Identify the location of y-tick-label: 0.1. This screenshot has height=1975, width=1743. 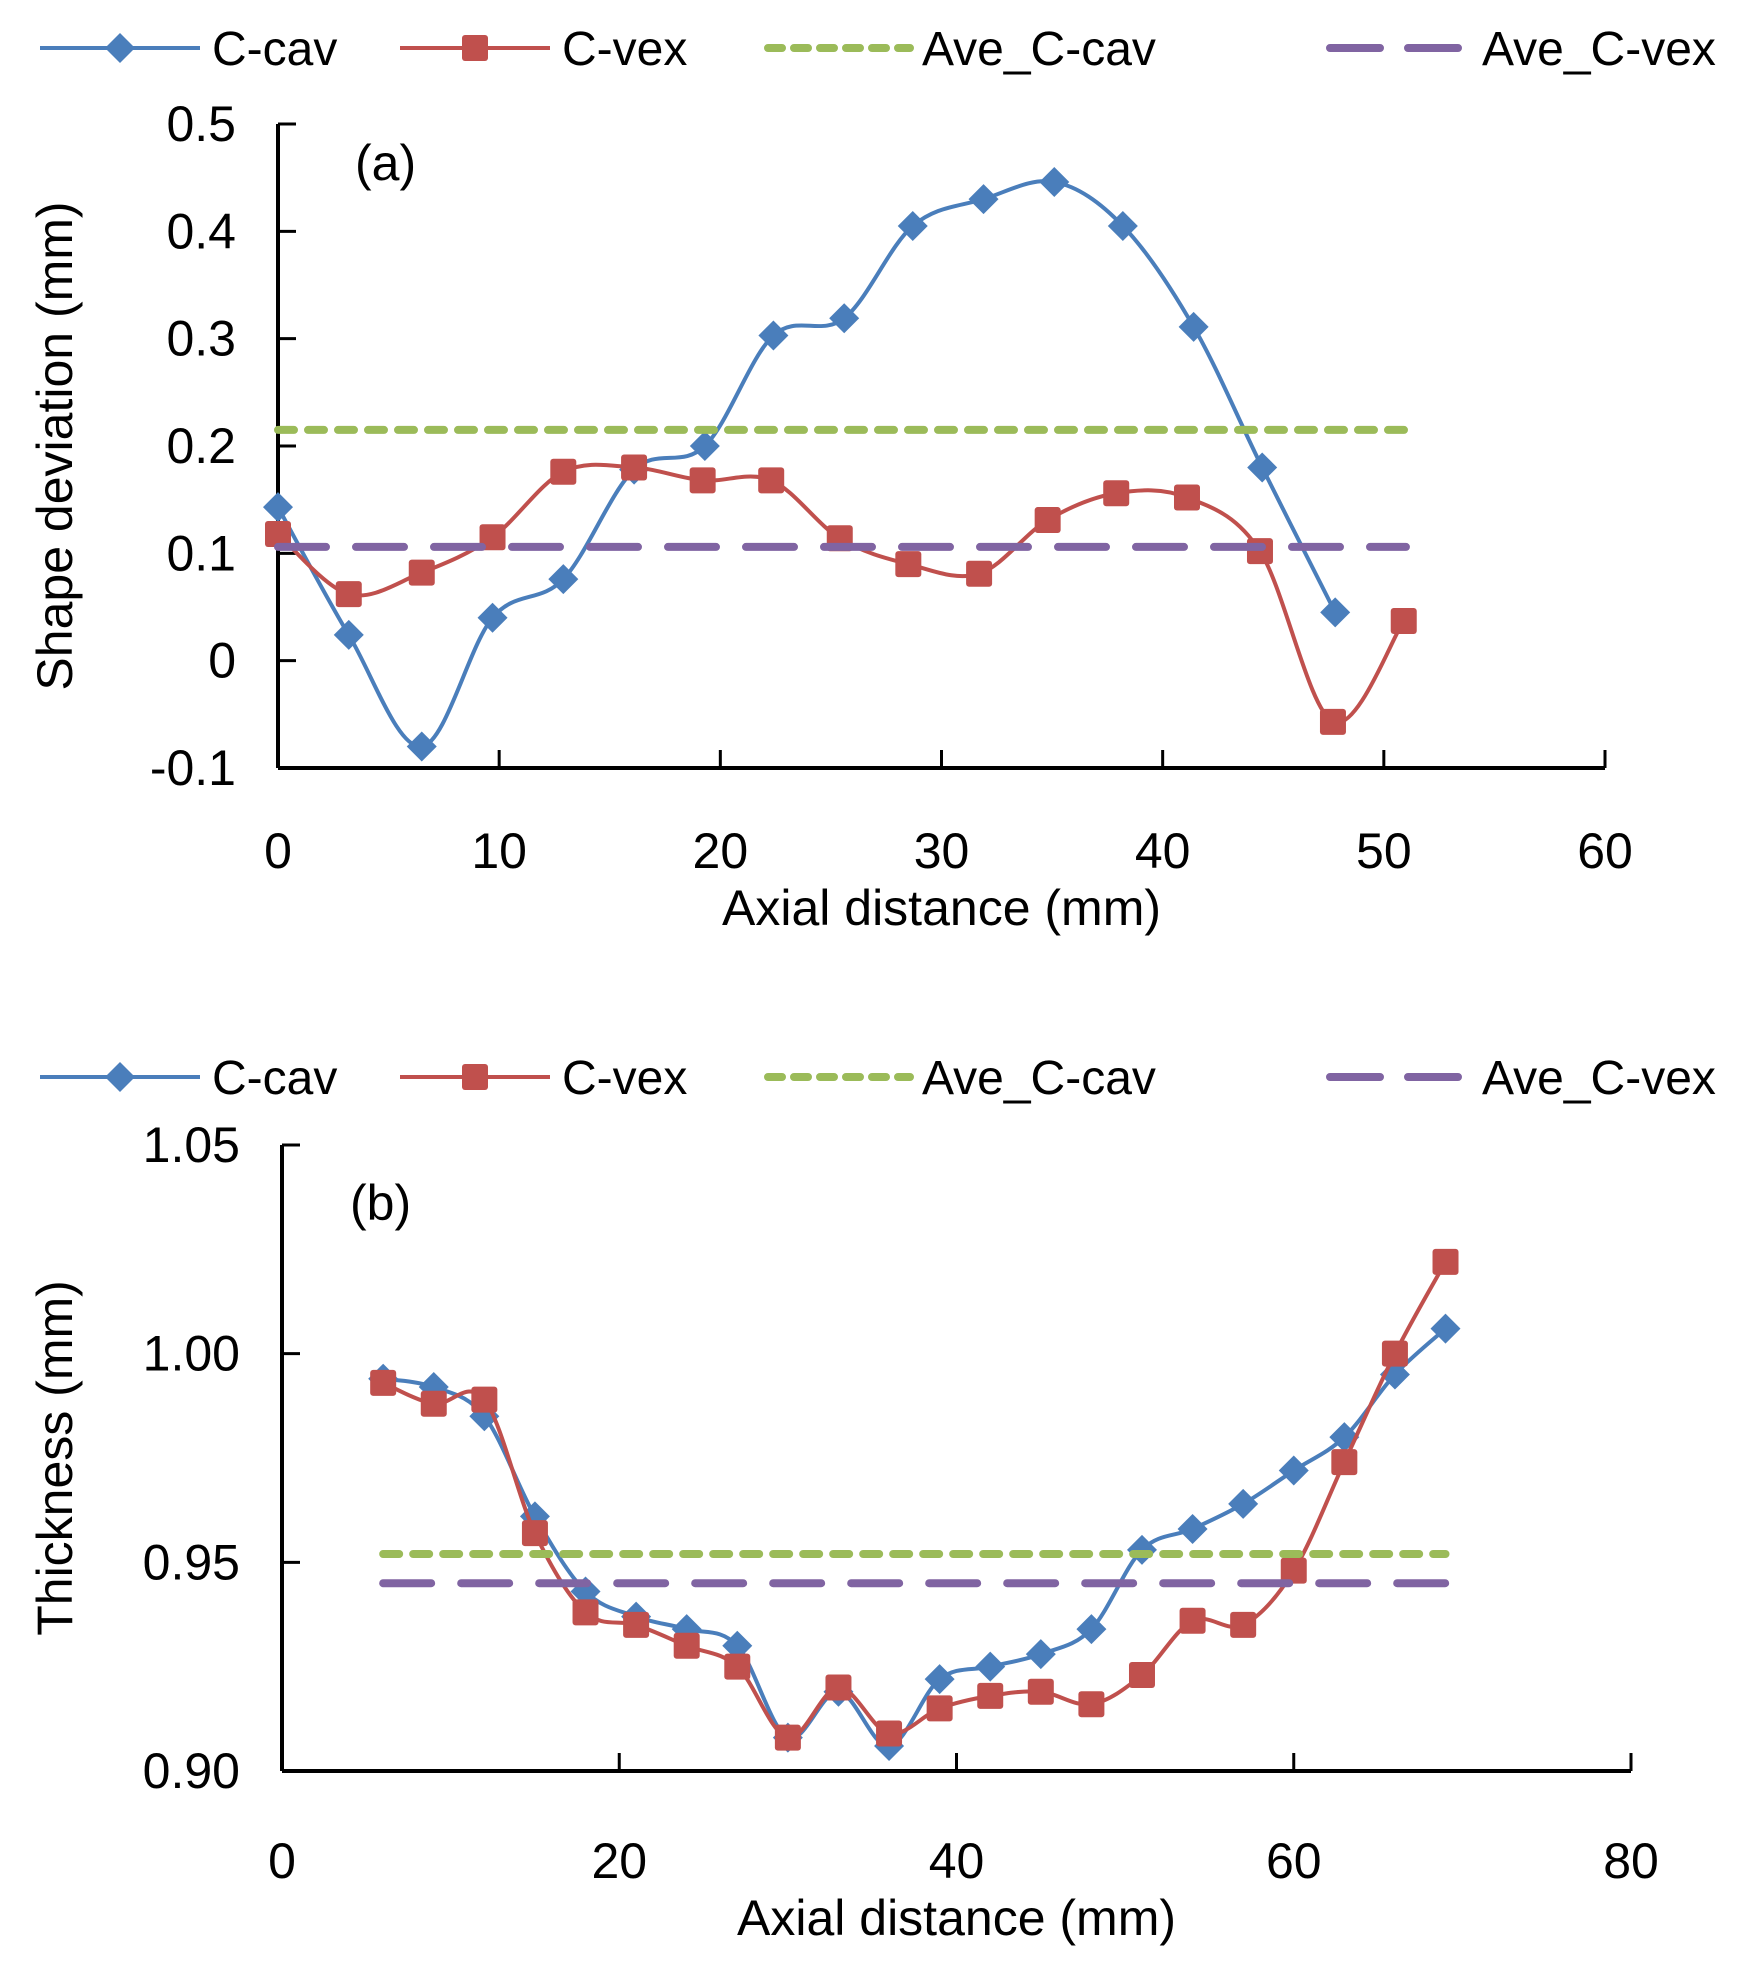
(201, 553).